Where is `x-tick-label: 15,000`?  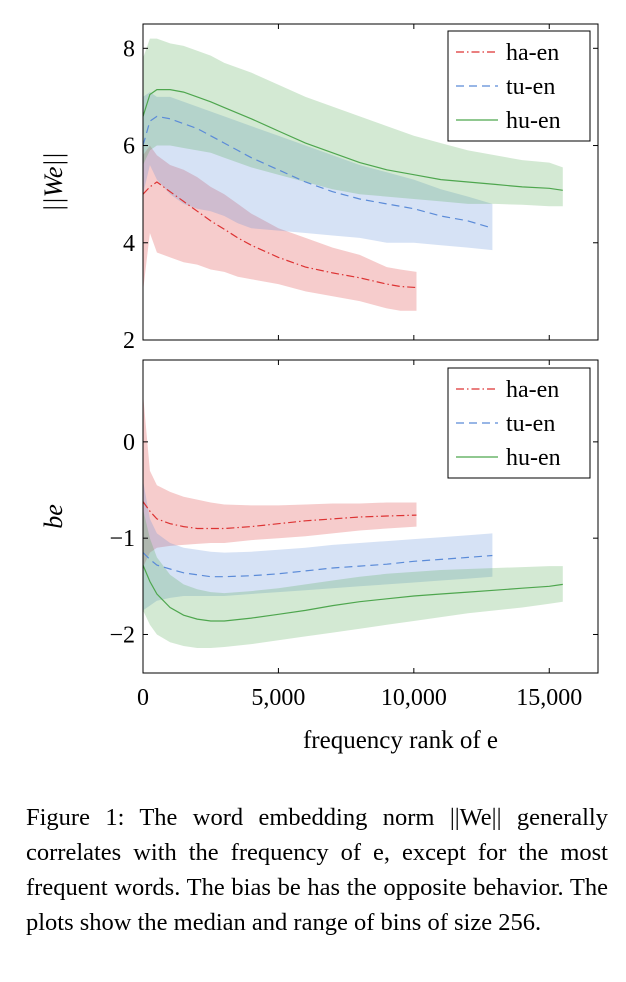 x-tick-label: 15,000 is located at coordinates (549, 698).